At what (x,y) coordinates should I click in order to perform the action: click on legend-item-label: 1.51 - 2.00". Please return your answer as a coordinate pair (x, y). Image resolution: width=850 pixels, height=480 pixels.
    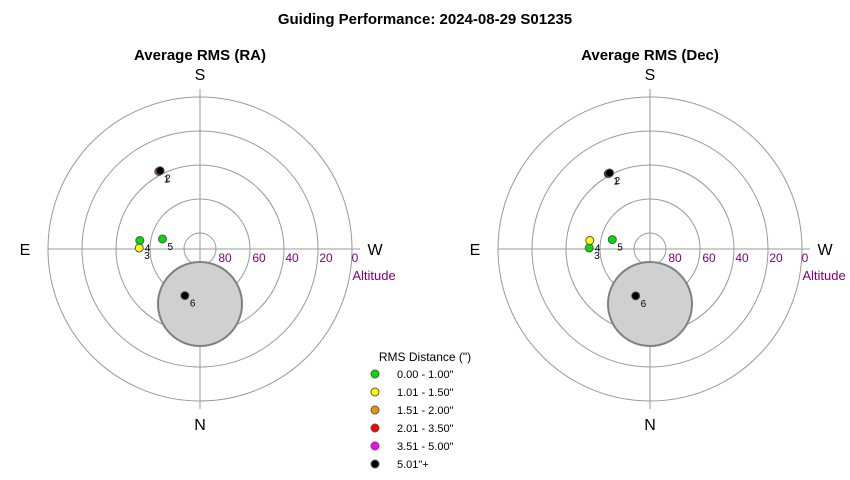
    Looking at the image, I should click on (425, 411).